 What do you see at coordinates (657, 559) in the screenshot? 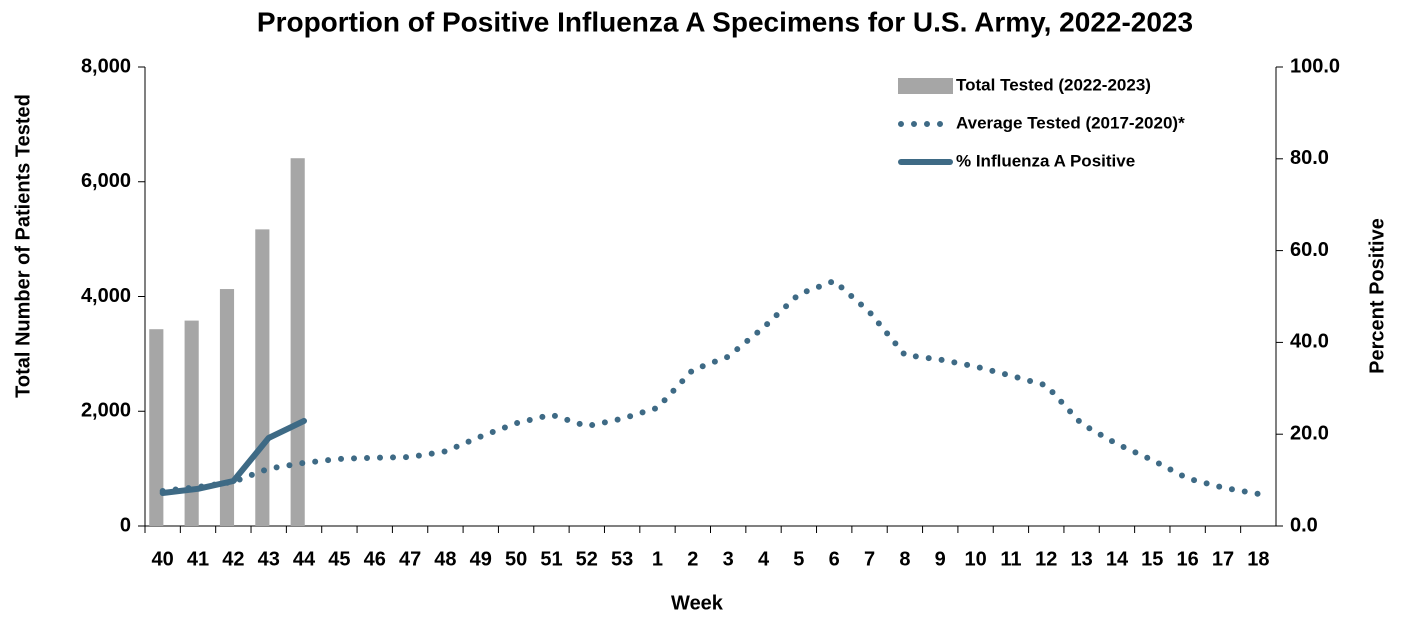
I see `x-tick-label: 1` at bounding box center [657, 559].